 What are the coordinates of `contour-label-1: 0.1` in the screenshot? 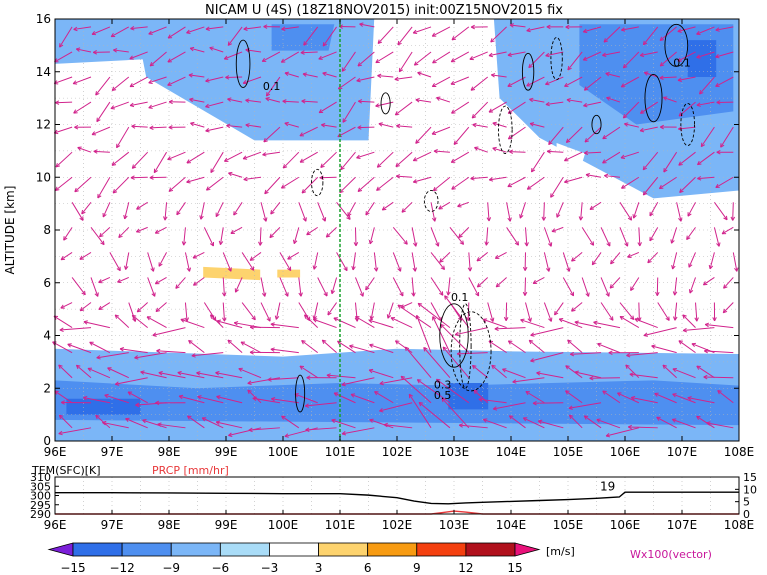 It's located at (460, 297).